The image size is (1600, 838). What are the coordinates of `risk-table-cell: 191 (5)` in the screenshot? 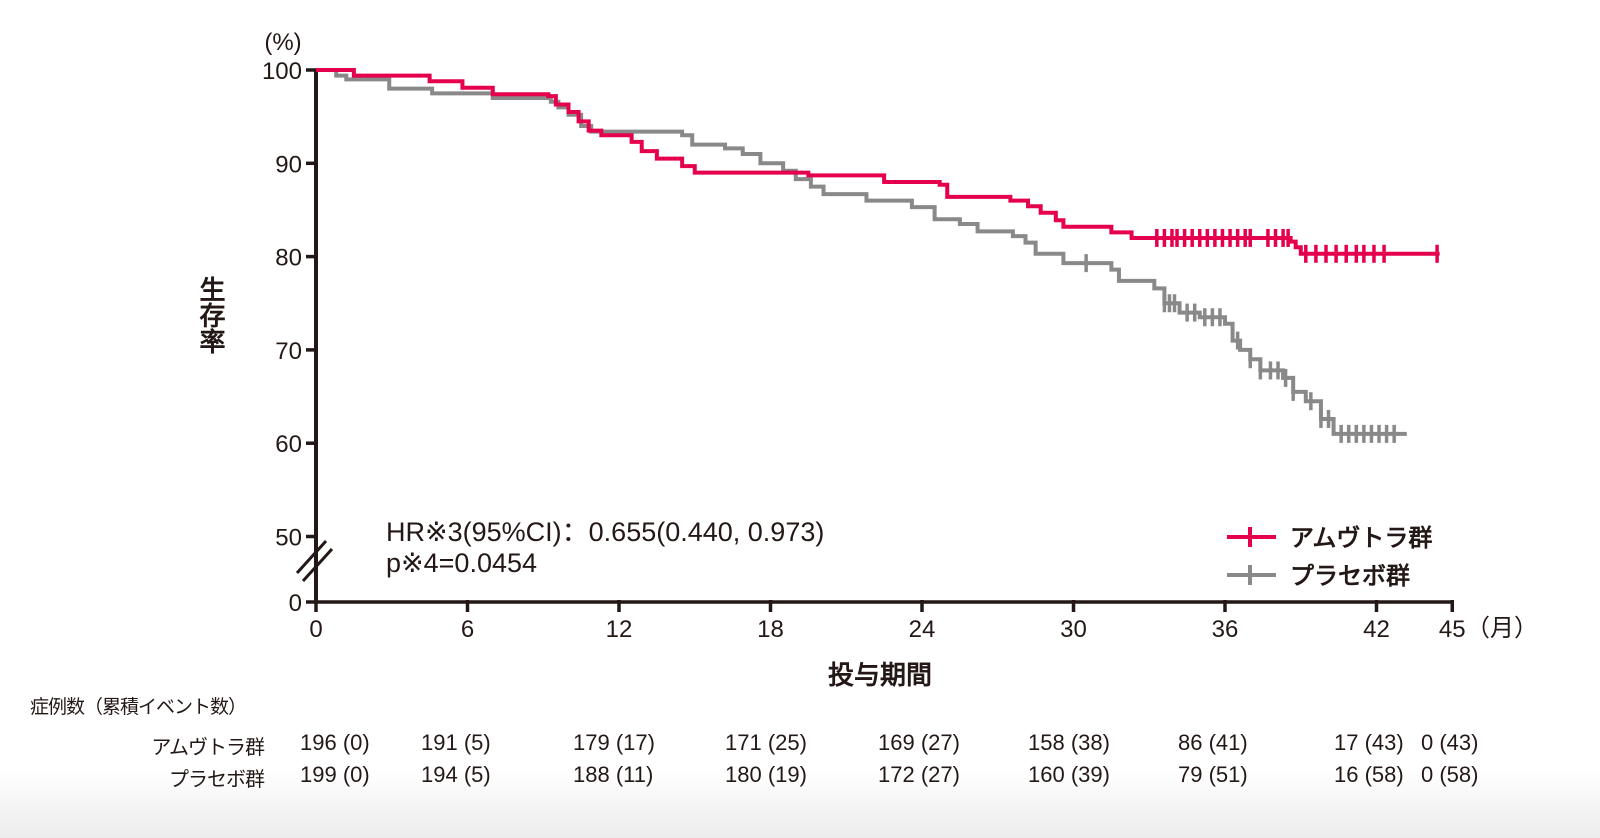 It's located at (456, 742).